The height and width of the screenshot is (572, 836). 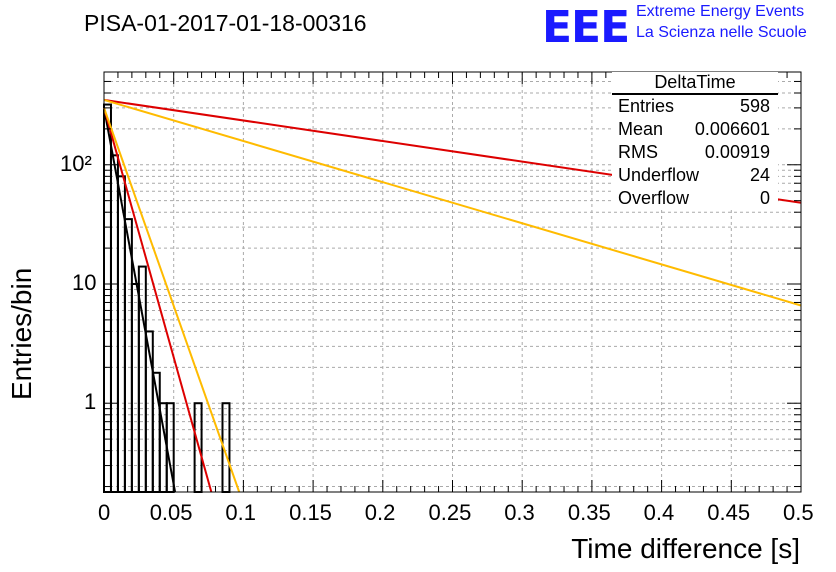 What do you see at coordinates (310, 512) in the screenshot?
I see `x-tick-label: 0.15` at bounding box center [310, 512].